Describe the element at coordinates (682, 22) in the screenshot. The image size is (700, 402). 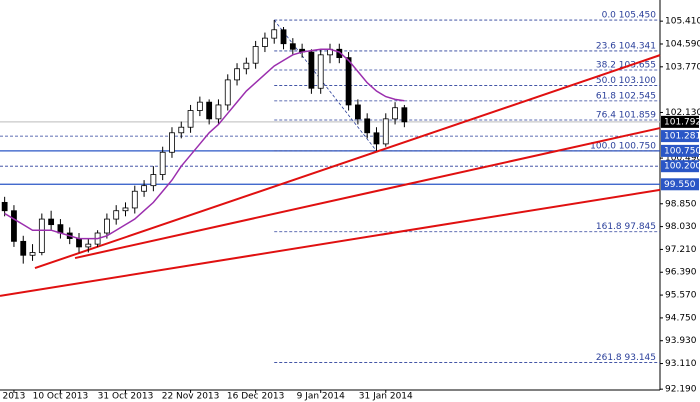
I see `y-tick-label: 105.410` at that location.